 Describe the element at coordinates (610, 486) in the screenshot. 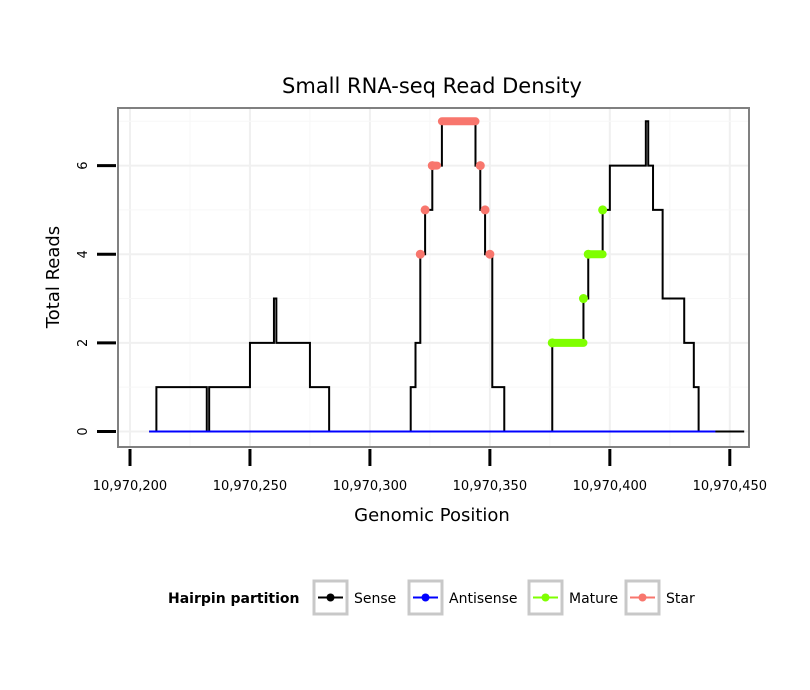

I see `x-tick-label-4: 10,970,400` at that location.